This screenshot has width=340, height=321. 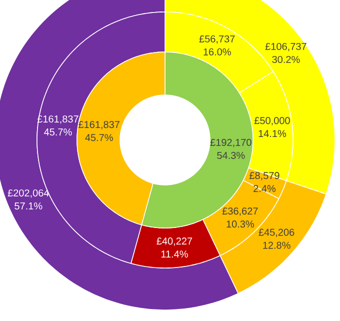 I want to click on data-label: £192,170 54.3%, so click(x=231, y=148).